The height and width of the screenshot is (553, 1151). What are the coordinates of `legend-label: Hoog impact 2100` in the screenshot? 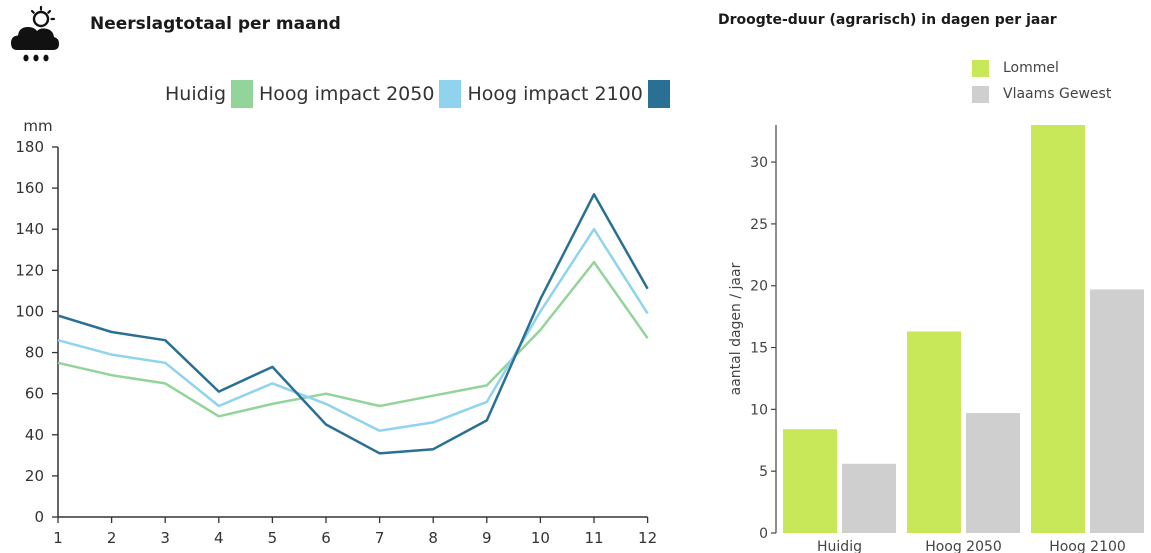 It's located at (555, 94).